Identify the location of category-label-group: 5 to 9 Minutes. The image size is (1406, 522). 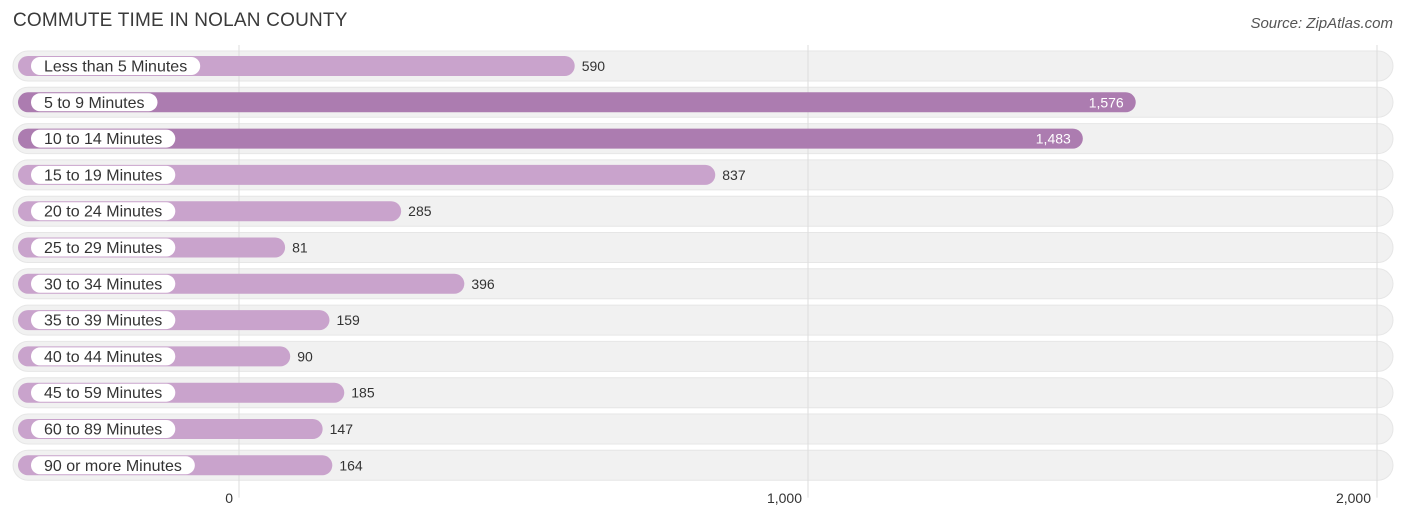
(94, 102).